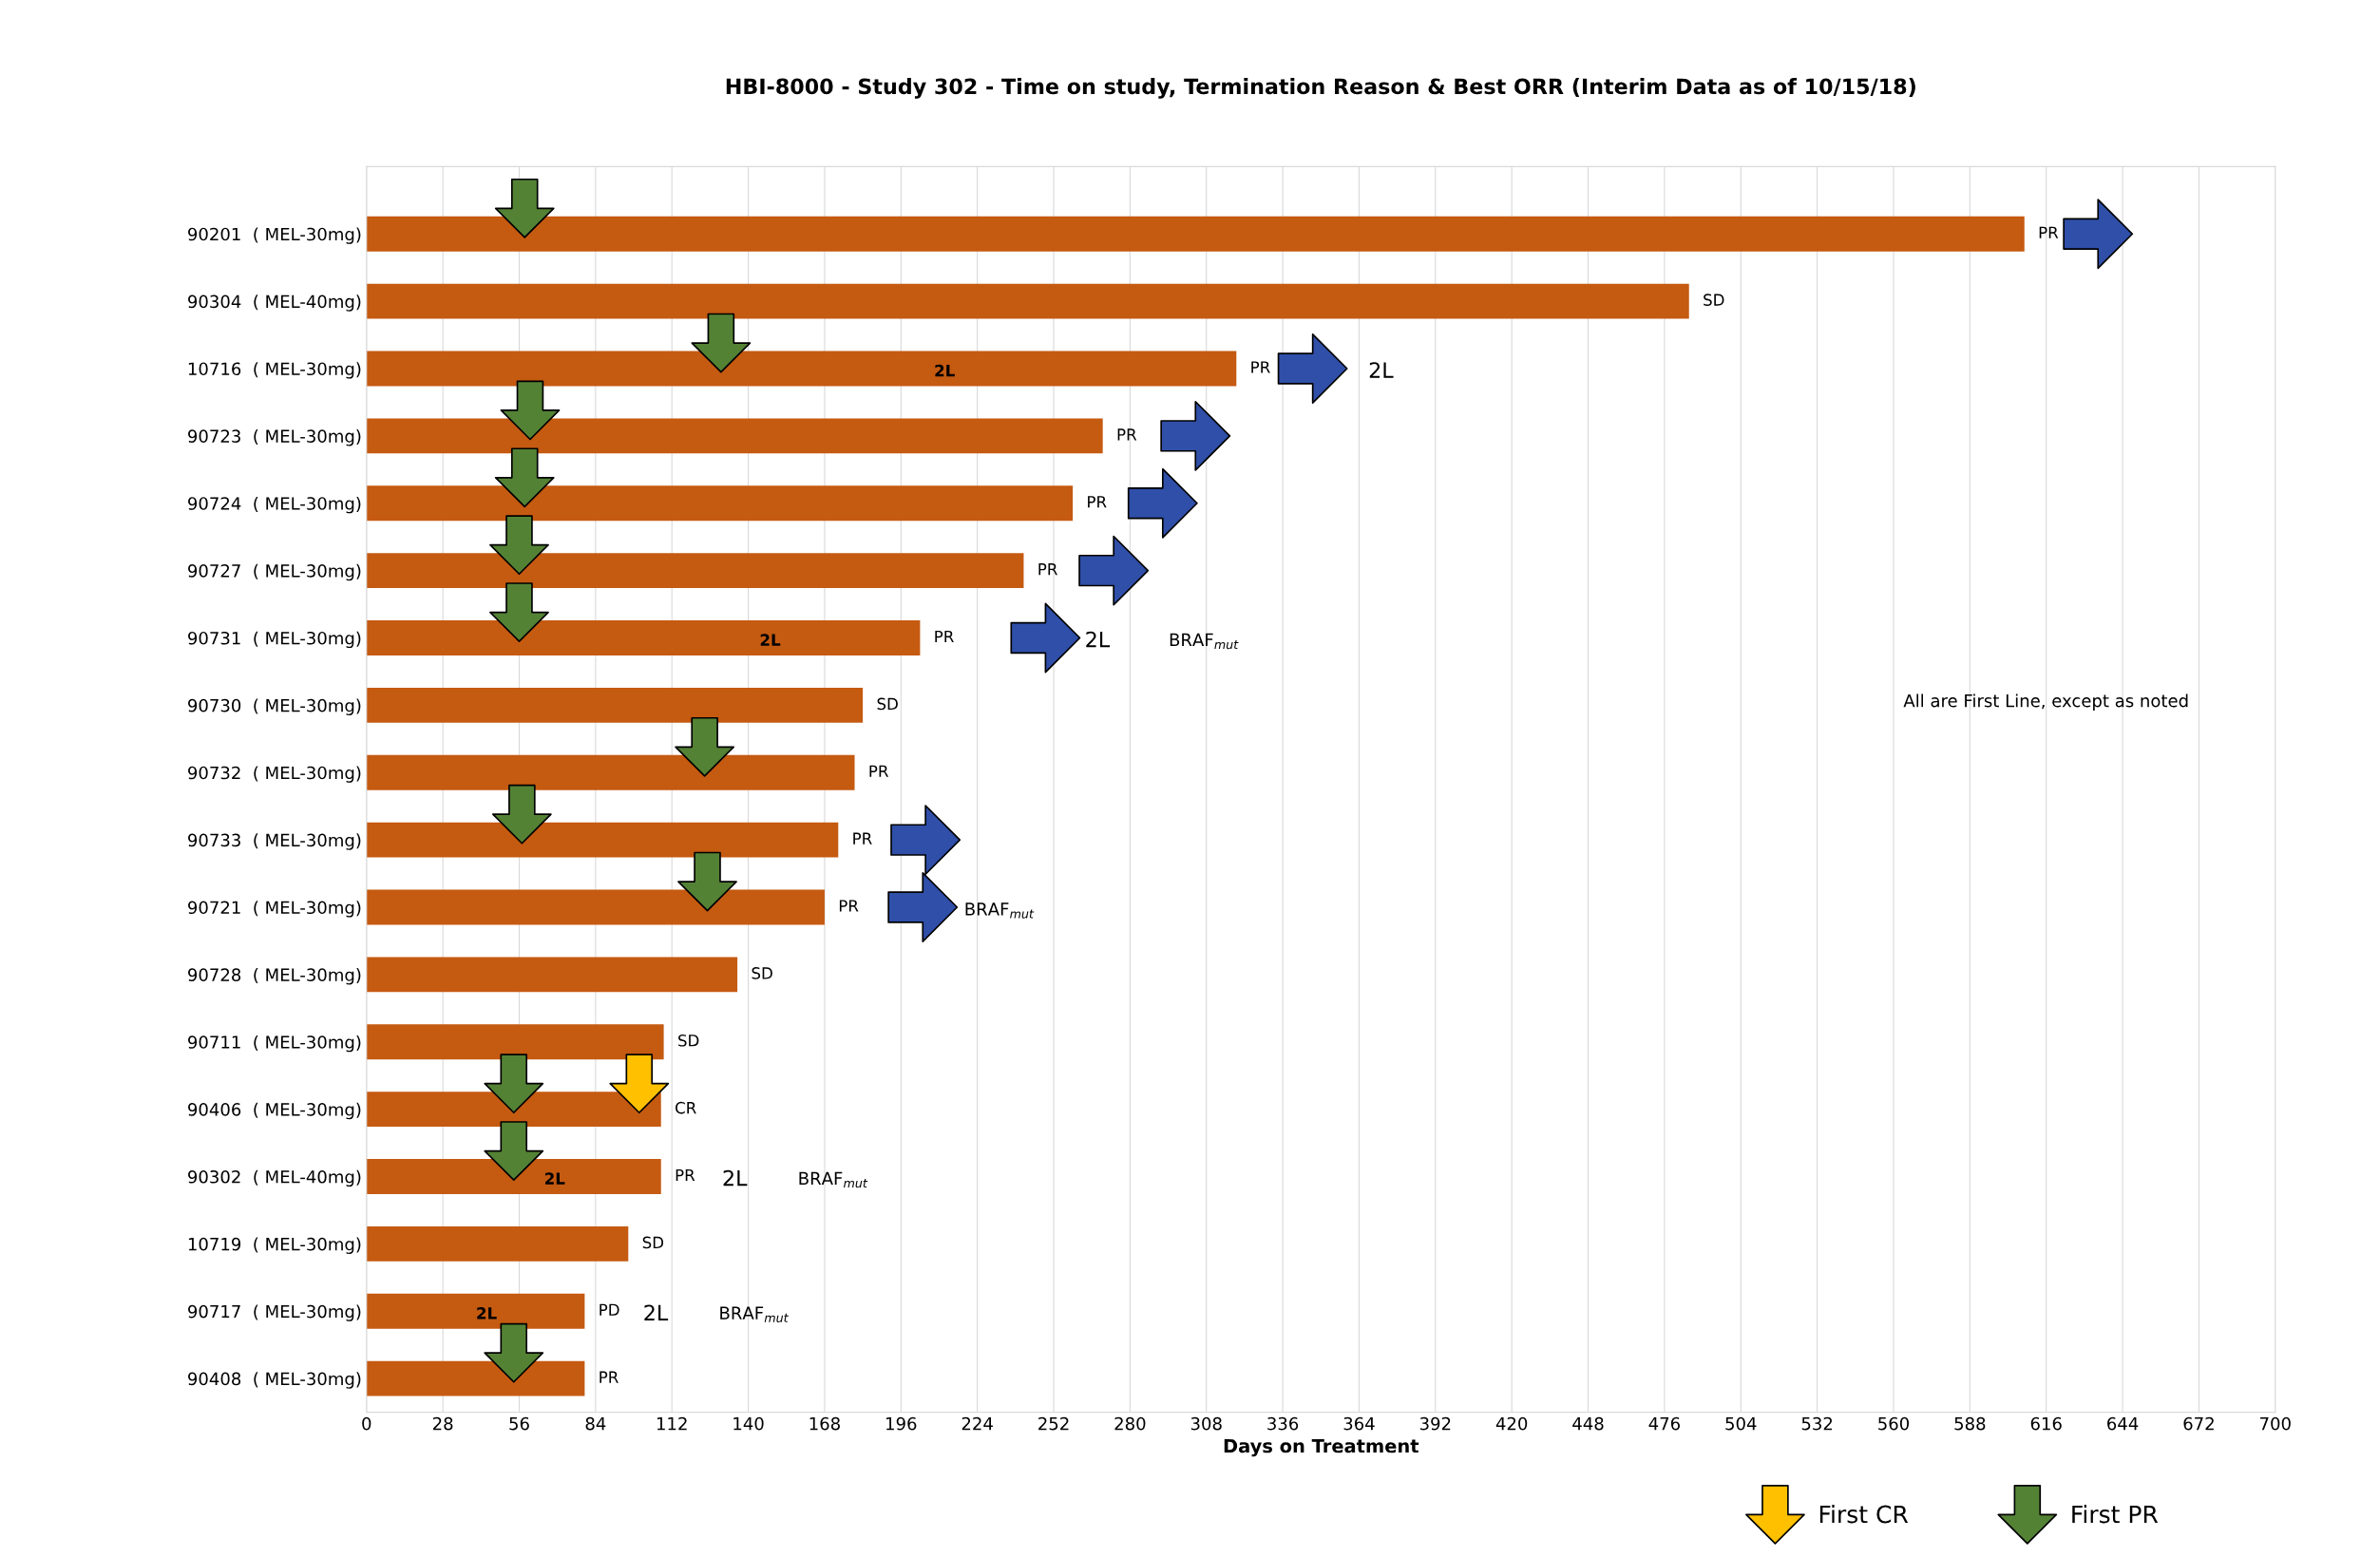 Image resolution: width=2380 pixels, height=1557 pixels. What do you see at coordinates (1435, 1423) in the screenshot?
I see `x-tick-label: 392` at bounding box center [1435, 1423].